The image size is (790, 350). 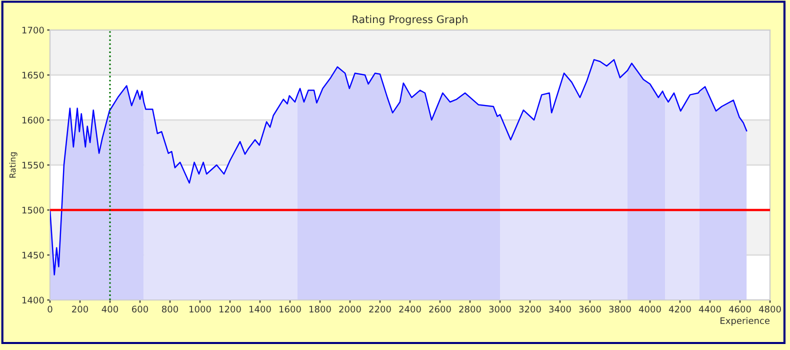 What do you see at coordinates (260, 309) in the screenshot?
I see `x-tick-label: 1400` at bounding box center [260, 309].